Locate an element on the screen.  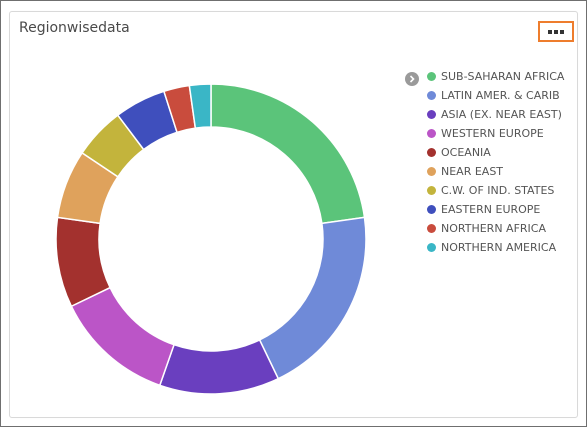
donut-slice-western-europe is located at coordinates (122, 336).